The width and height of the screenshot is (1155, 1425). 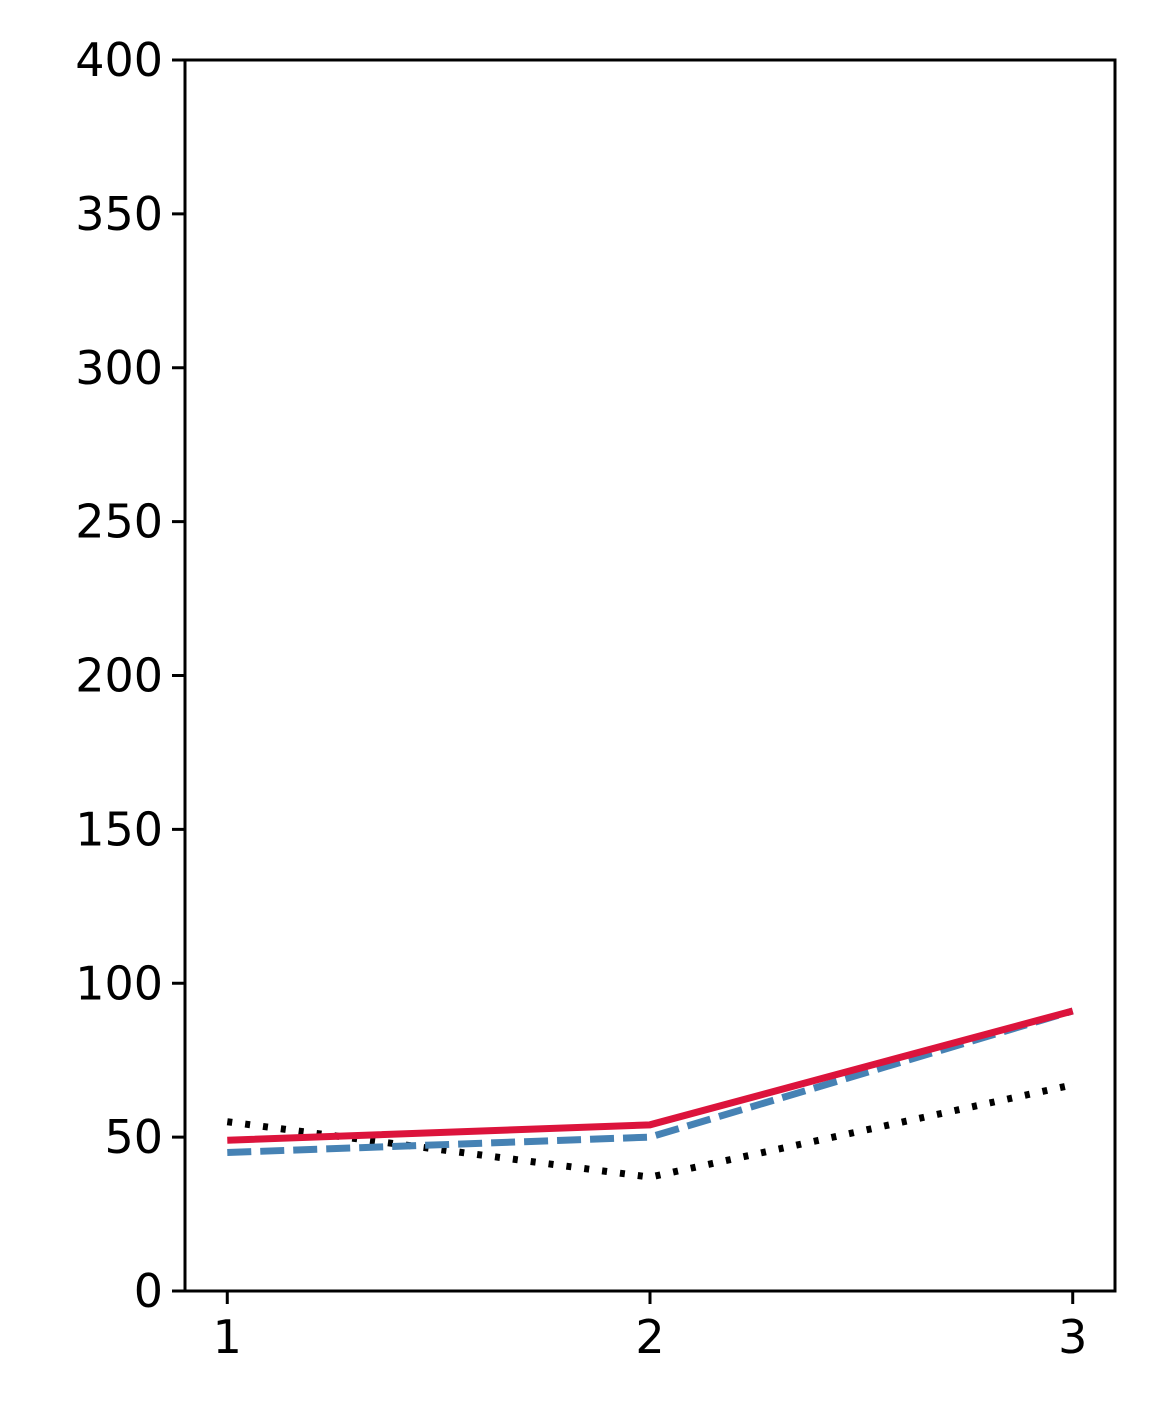 I want to click on y-tick-label: 0, so click(x=148, y=1291).